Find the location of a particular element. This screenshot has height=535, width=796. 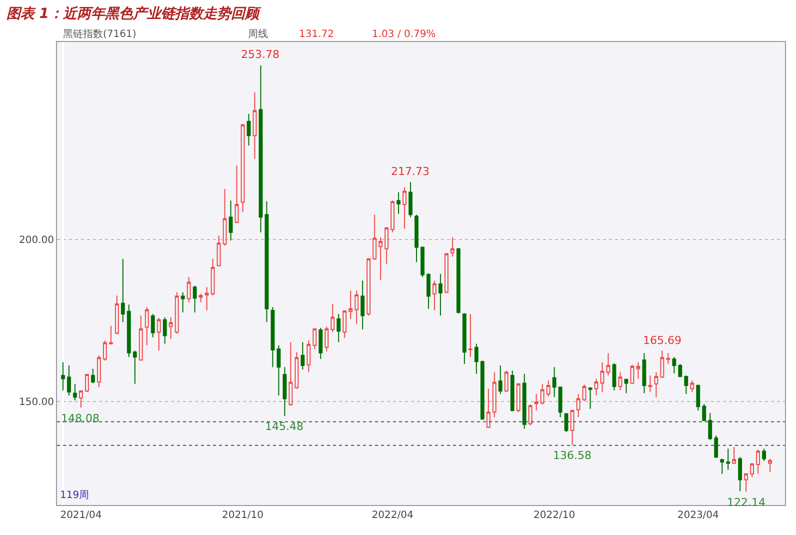

x-tick-label: 2022/10 is located at coordinates (555, 515).